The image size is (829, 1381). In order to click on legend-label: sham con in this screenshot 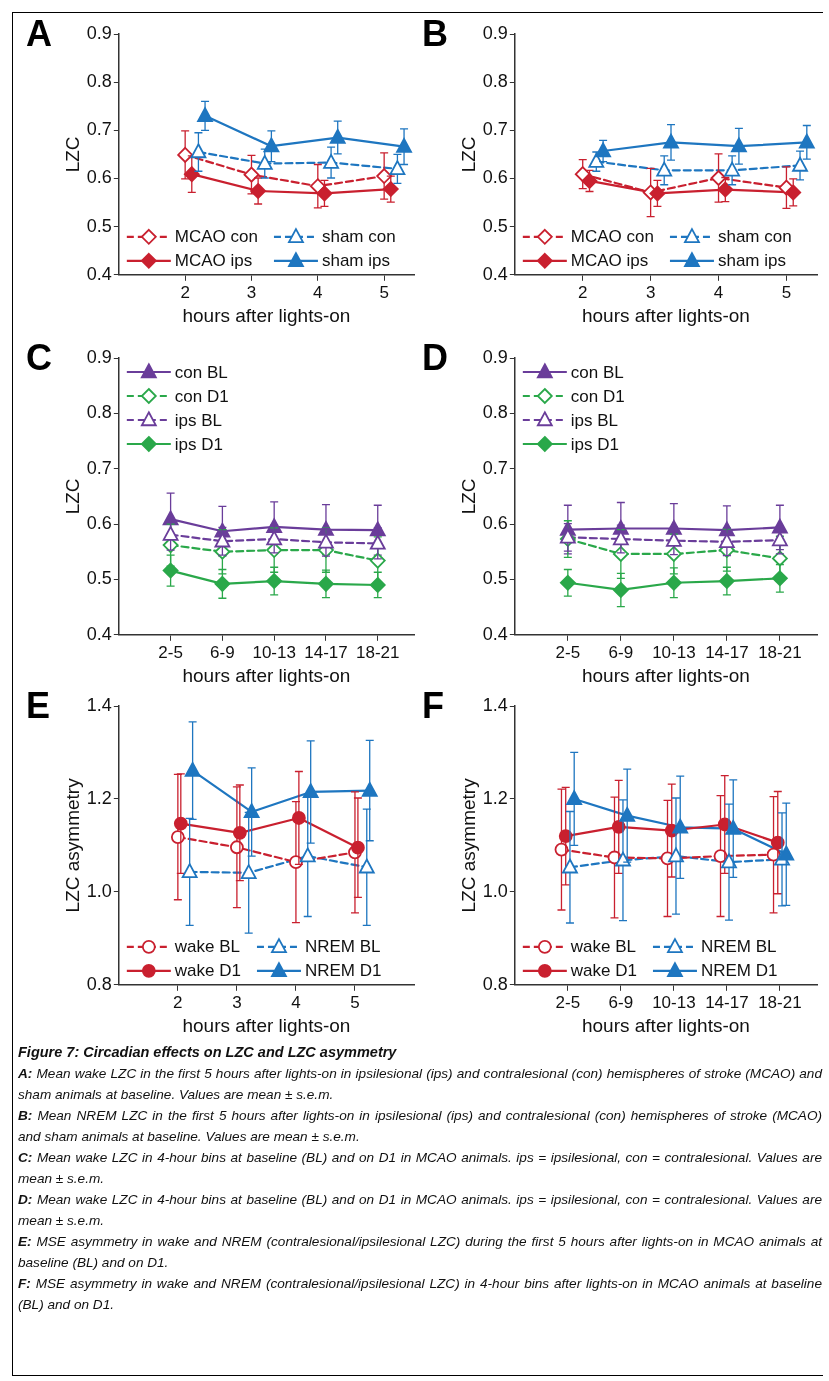, I will do `click(358, 237)`.